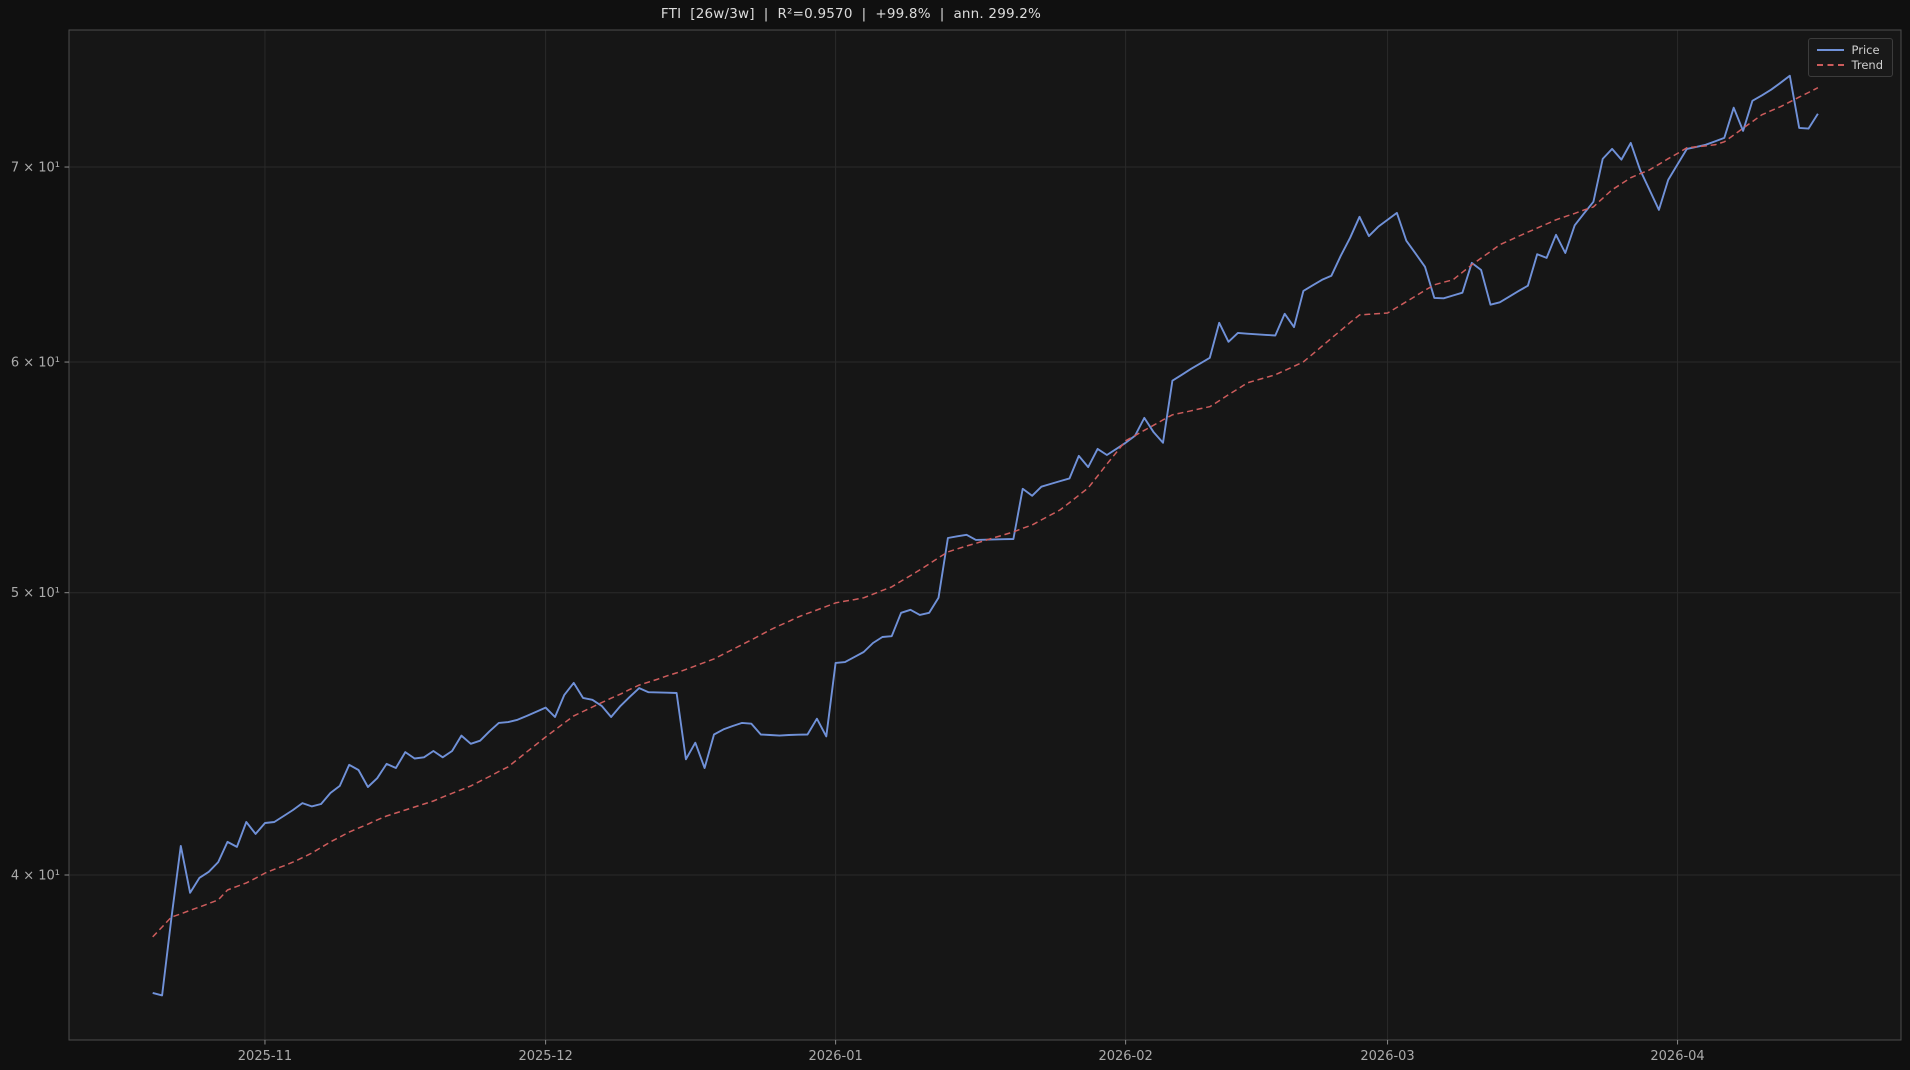 This screenshot has width=1910, height=1070. What do you see at coordinates (1865, 50) in the screenshot?
I see `legend-label-price: Price` at bounding box center [1865, 50].